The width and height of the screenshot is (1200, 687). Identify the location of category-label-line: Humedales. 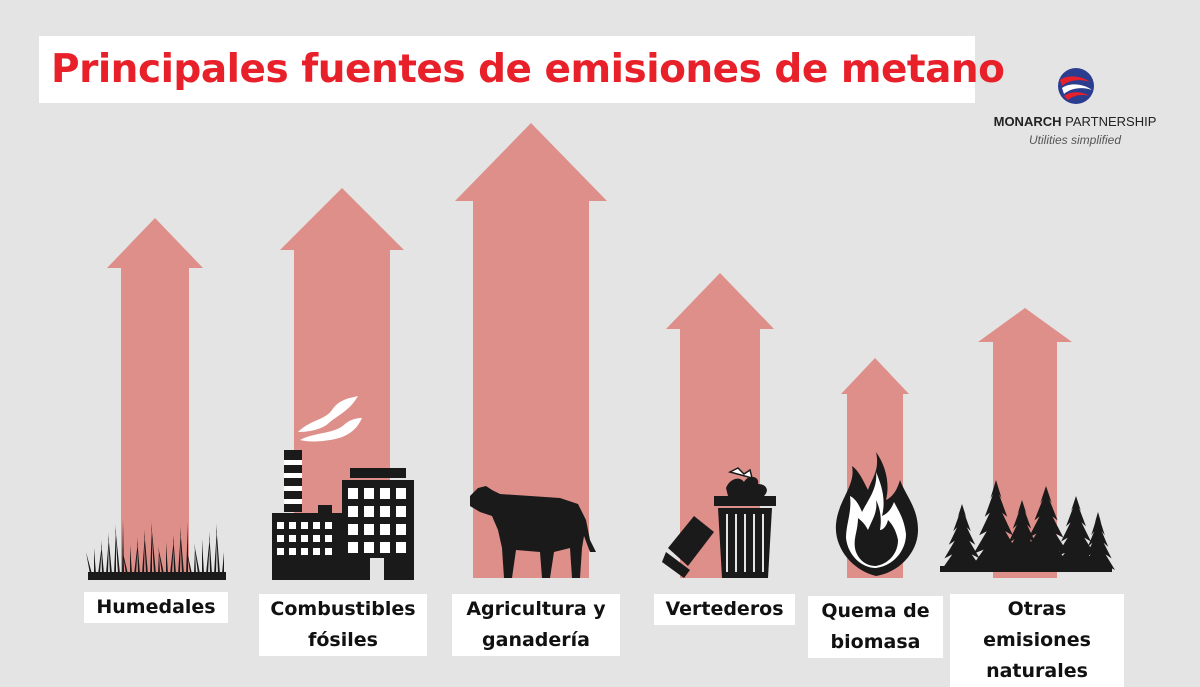
(156, 607).